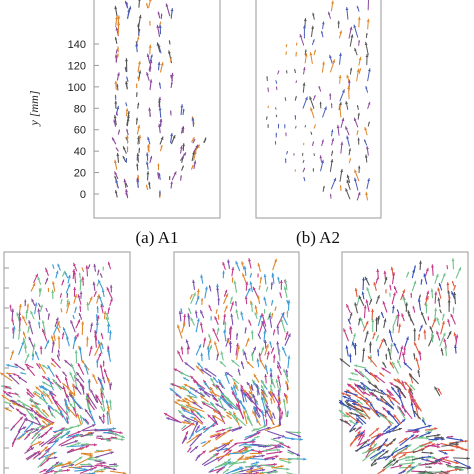 The image size is (474, 474). What do you see at coordinates (83, 120) in the screenshot?
I see `y-axis: 0 20 40 60 80 100 120 140` at bounding box center [83, 120].